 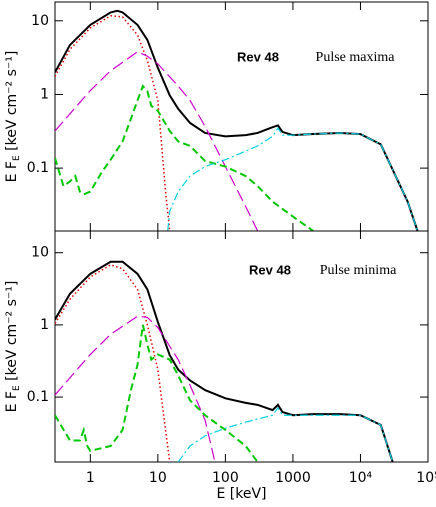 What do you see at coordinates (241, 494) in the screenshot?
I see `x-axis-label: E [keV]` at bounding box center [241, 494].